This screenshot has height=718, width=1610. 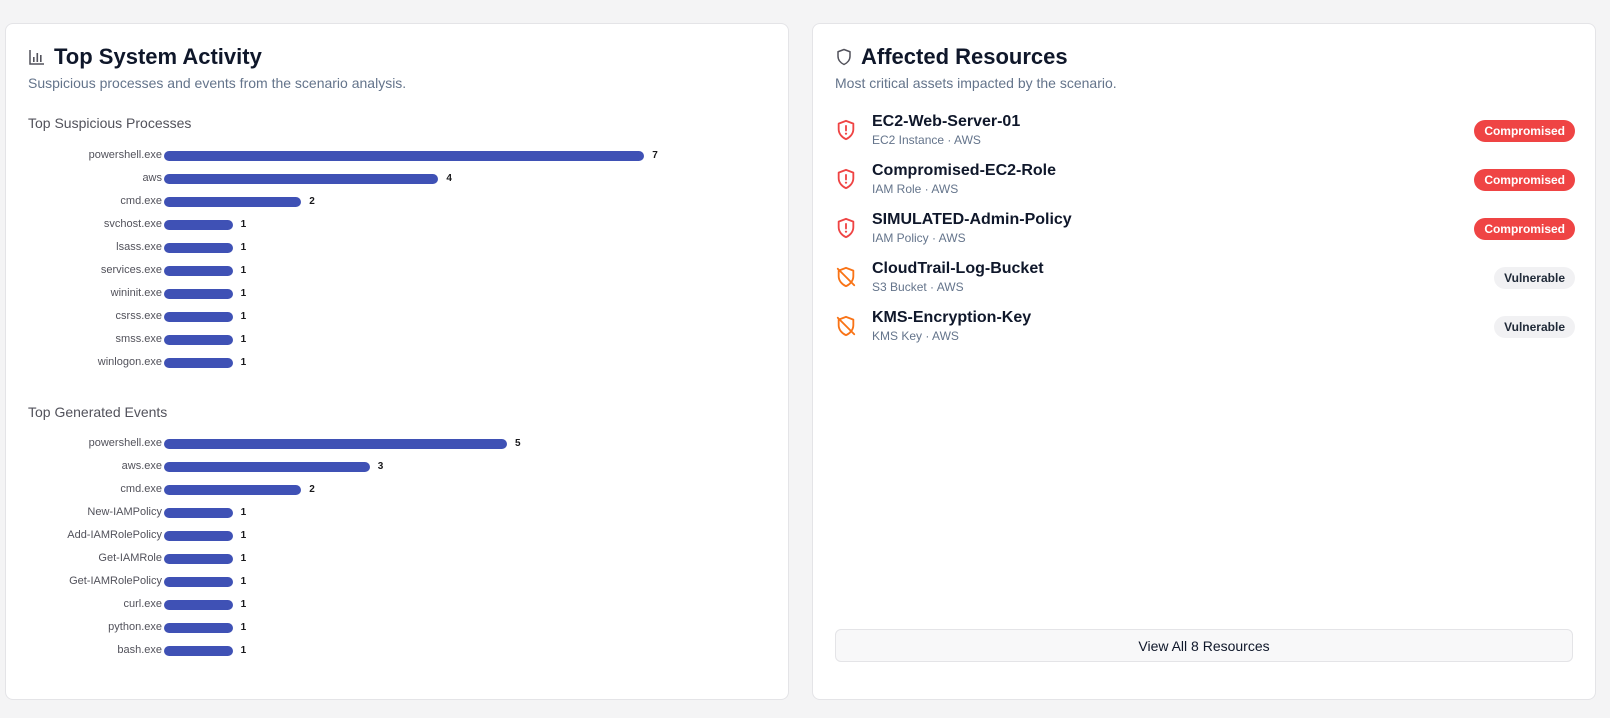 I want to click on resource-name: SIMULATED-Admin-Policy, so click(x=972, y=219).